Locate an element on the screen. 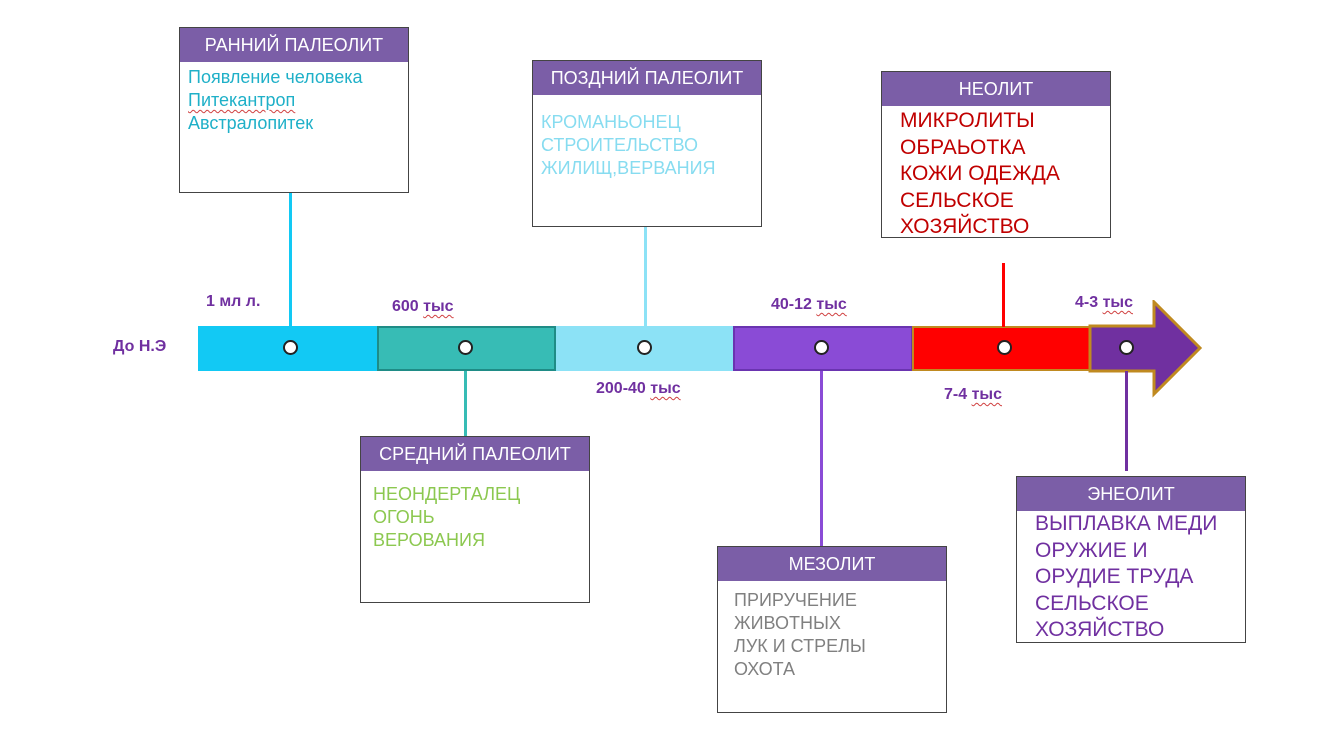 The image size is (1318, 740). period-line: ЖИВОТНЫХ is located at coordinates (787, 623).